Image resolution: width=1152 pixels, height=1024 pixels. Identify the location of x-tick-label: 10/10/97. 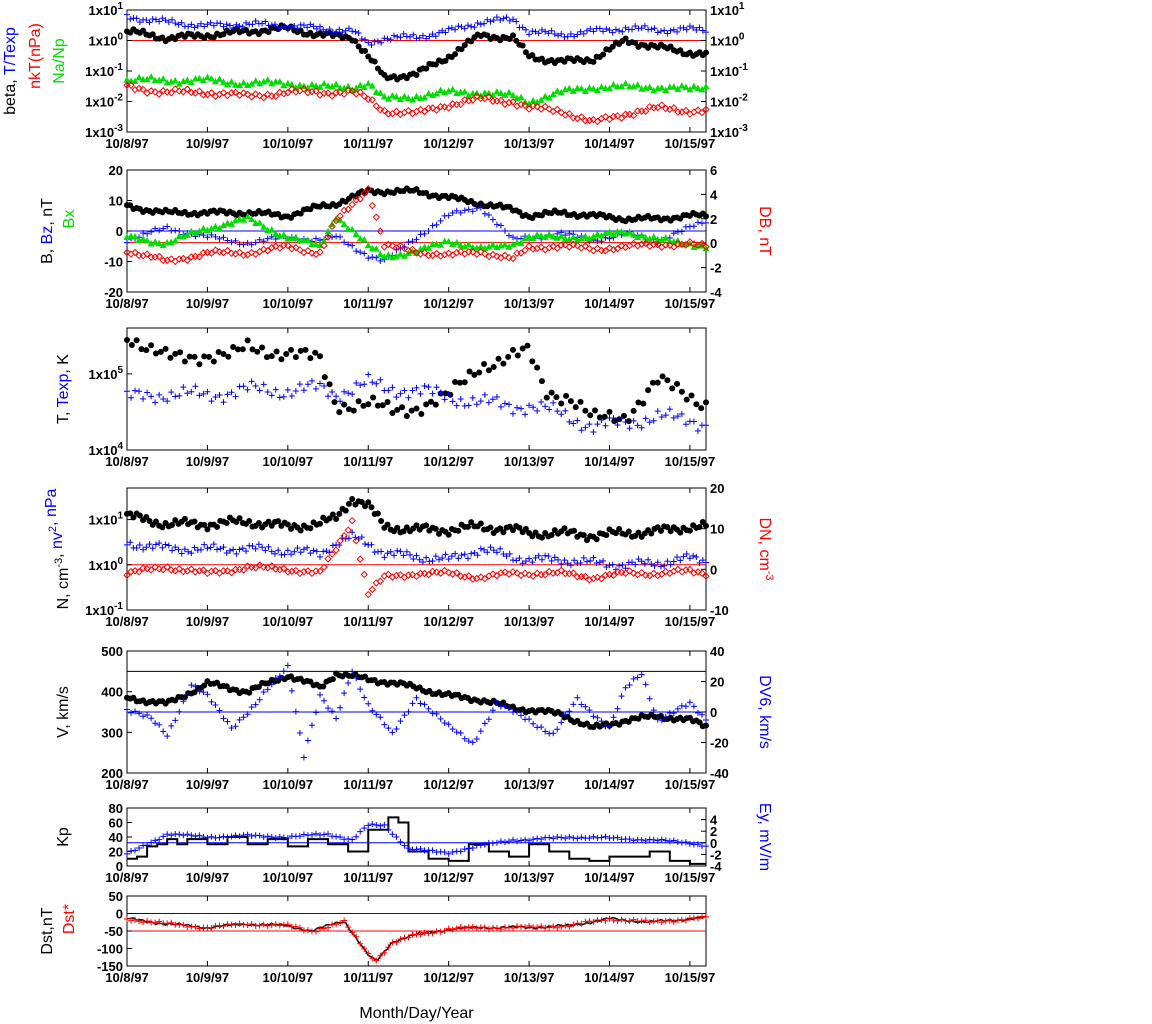
(288, 621).